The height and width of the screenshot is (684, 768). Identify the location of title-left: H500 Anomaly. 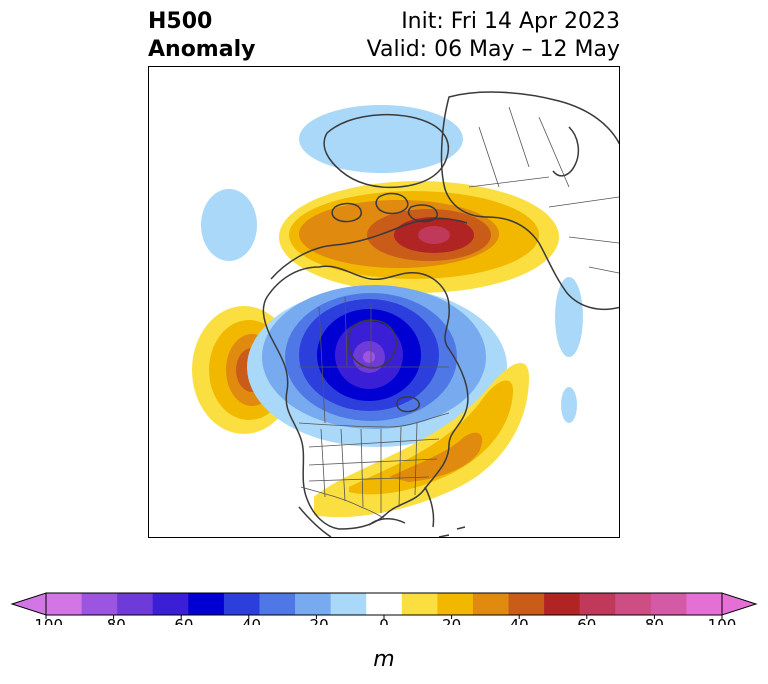
(201, 36).